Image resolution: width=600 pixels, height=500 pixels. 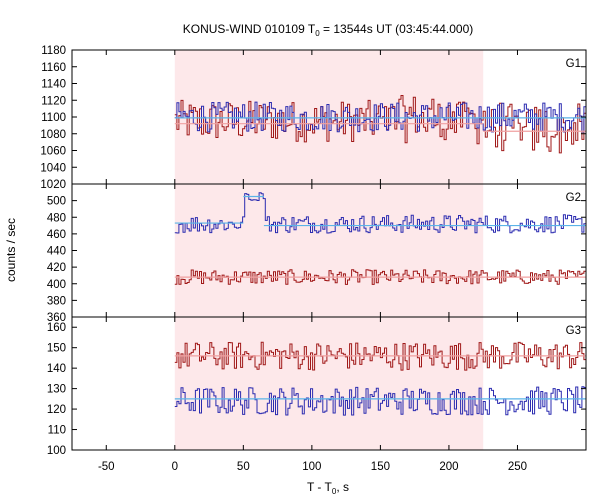 I want to click on y-tick-label: 1020, so click(x=53, y=185).